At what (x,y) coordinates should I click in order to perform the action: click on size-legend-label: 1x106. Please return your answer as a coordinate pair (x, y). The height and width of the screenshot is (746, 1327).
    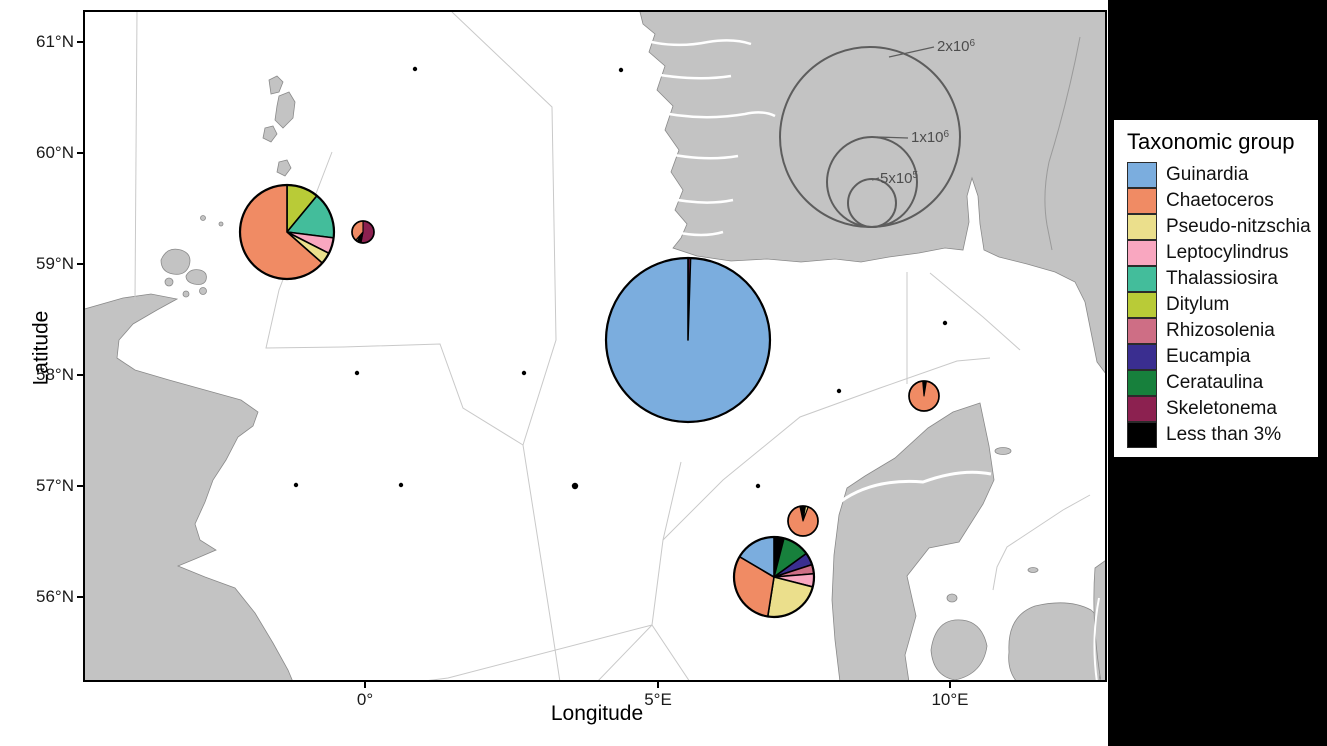
    Looking at the image, I should click on (930, 137).